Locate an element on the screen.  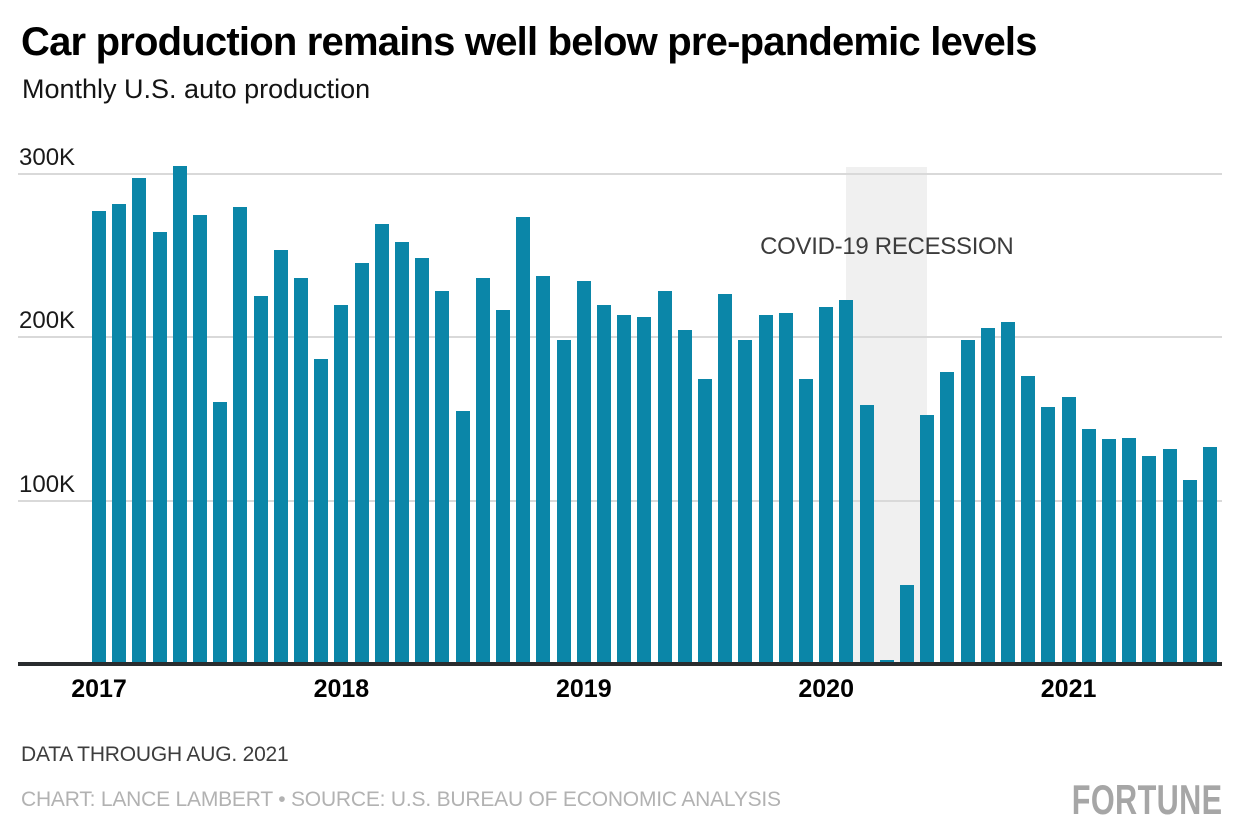
gridline-300K is located at coordinates (620, 174).